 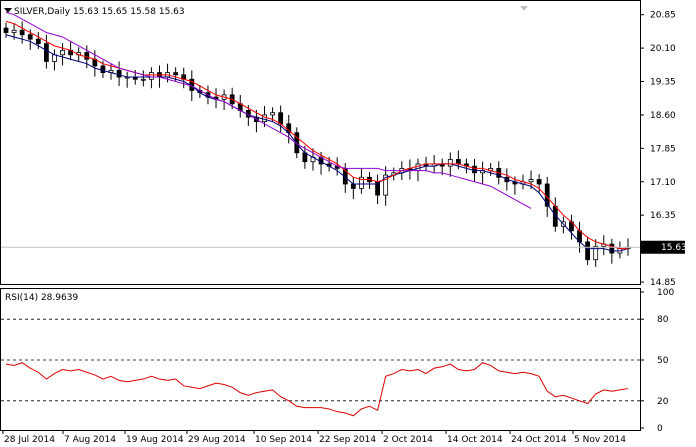 What do you see at coordinates (663, 361) in the screenshot?
I see `rsi-tick-label: 50` at bounding box center [663, 361].